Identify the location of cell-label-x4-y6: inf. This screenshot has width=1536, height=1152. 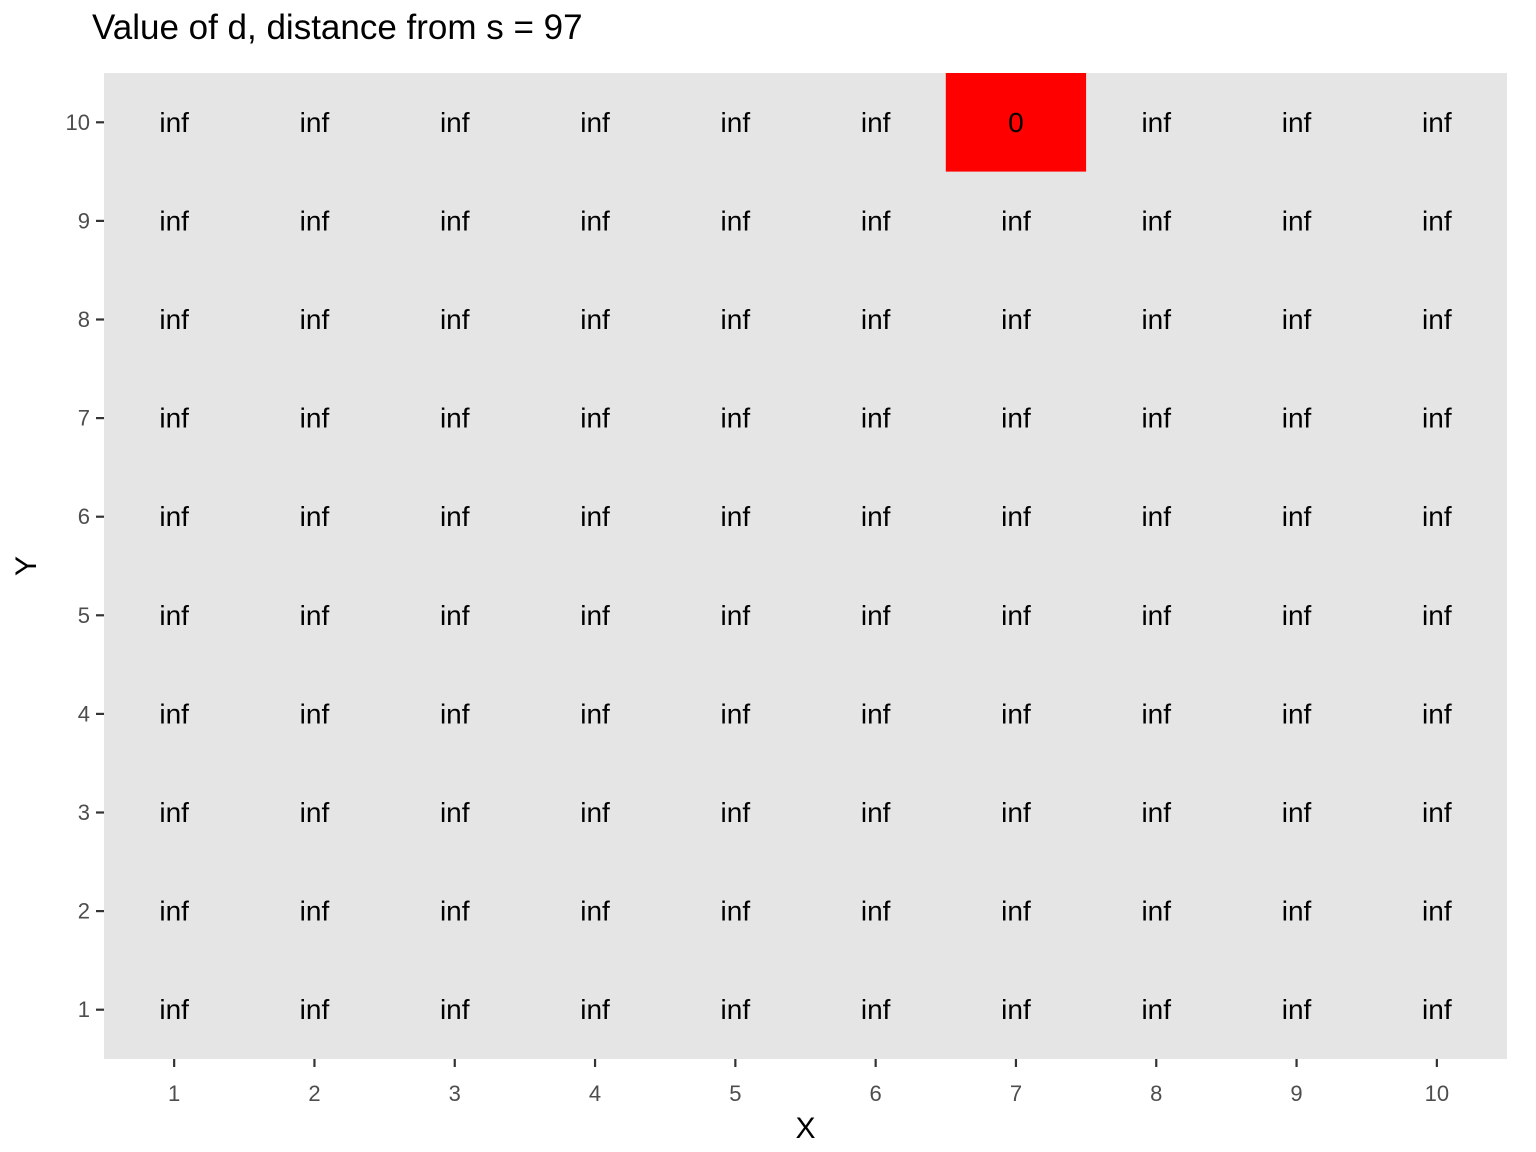
(595, 516).